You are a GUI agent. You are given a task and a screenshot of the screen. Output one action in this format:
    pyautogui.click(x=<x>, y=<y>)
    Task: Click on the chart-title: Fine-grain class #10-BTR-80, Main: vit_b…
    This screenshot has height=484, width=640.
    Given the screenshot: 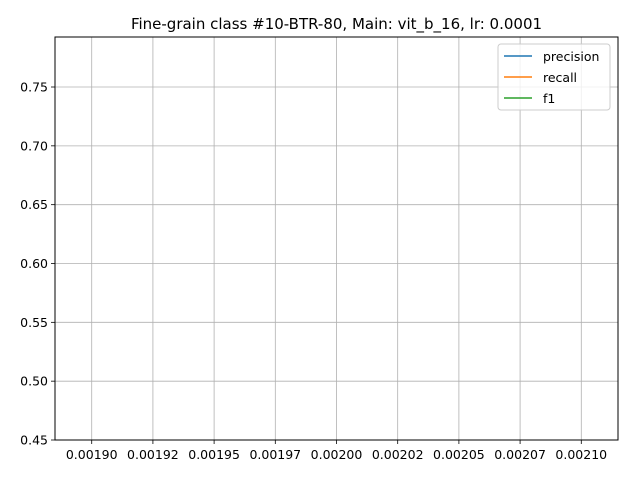 What is the action you would take?
    pyautogui.click(x=336, y=24)
    